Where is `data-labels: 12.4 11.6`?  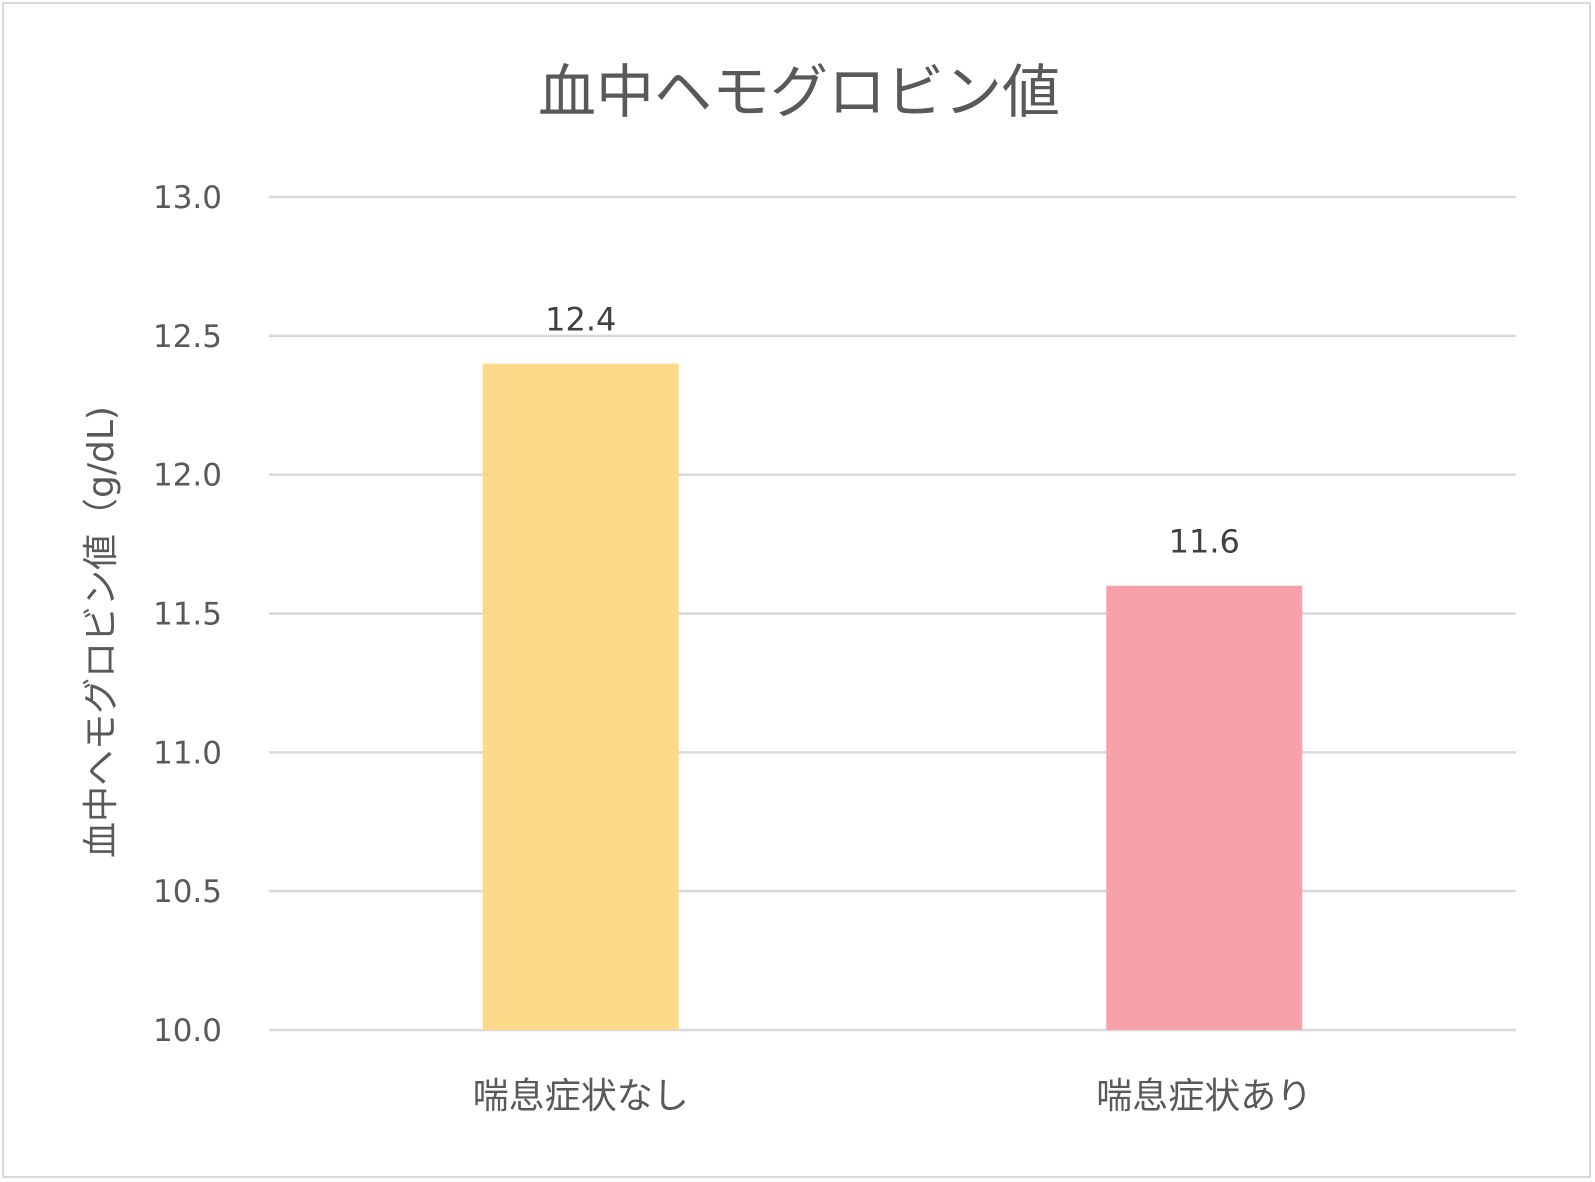 data-labels: 12.4 11.6 is located at coordinates (892, 431).